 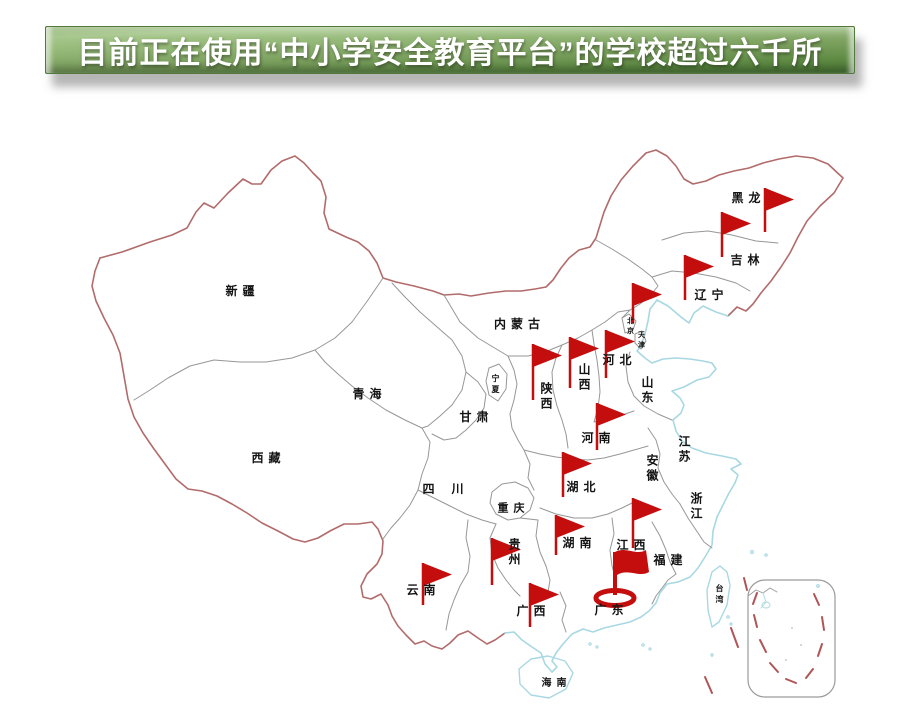 What do you see at coordinates (619, 354) in the screenshot?
I see `flag-hebei` at bounding box center [619, 354].